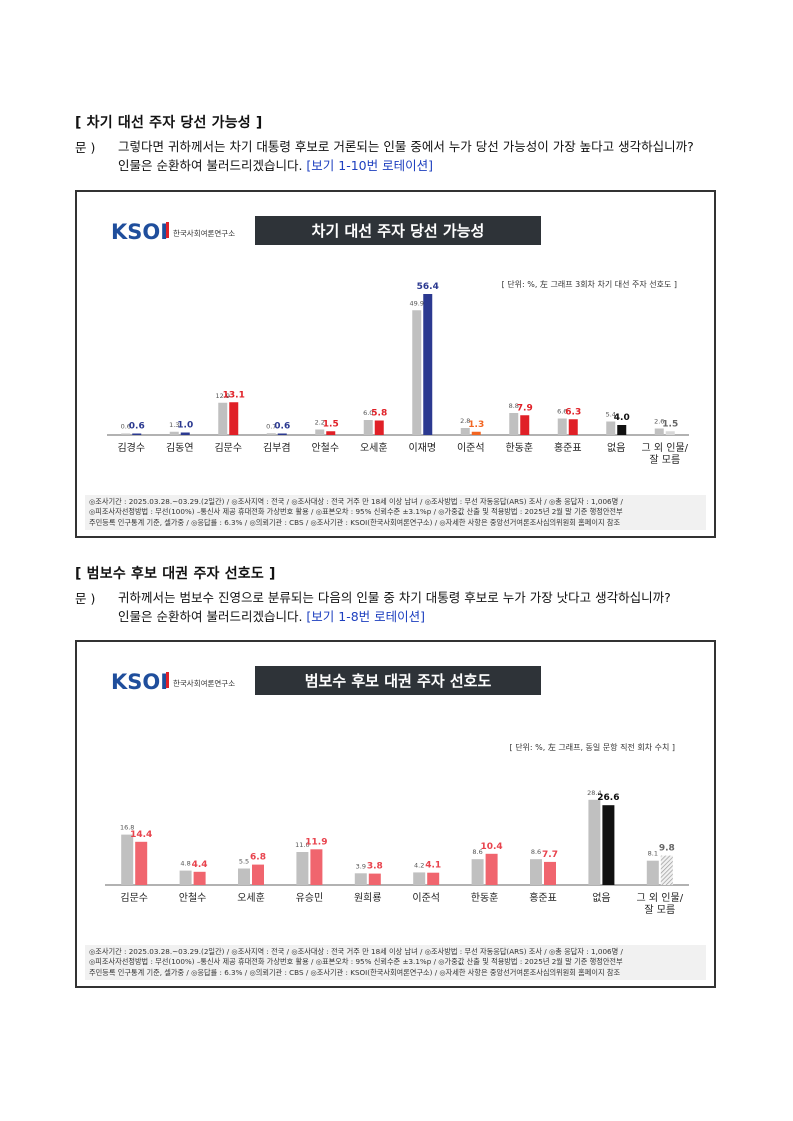  What do you see at coordinates (302, 845) in the screenshot?
I see `data-label-previous: 11.0` at bounding box center [302, 845].